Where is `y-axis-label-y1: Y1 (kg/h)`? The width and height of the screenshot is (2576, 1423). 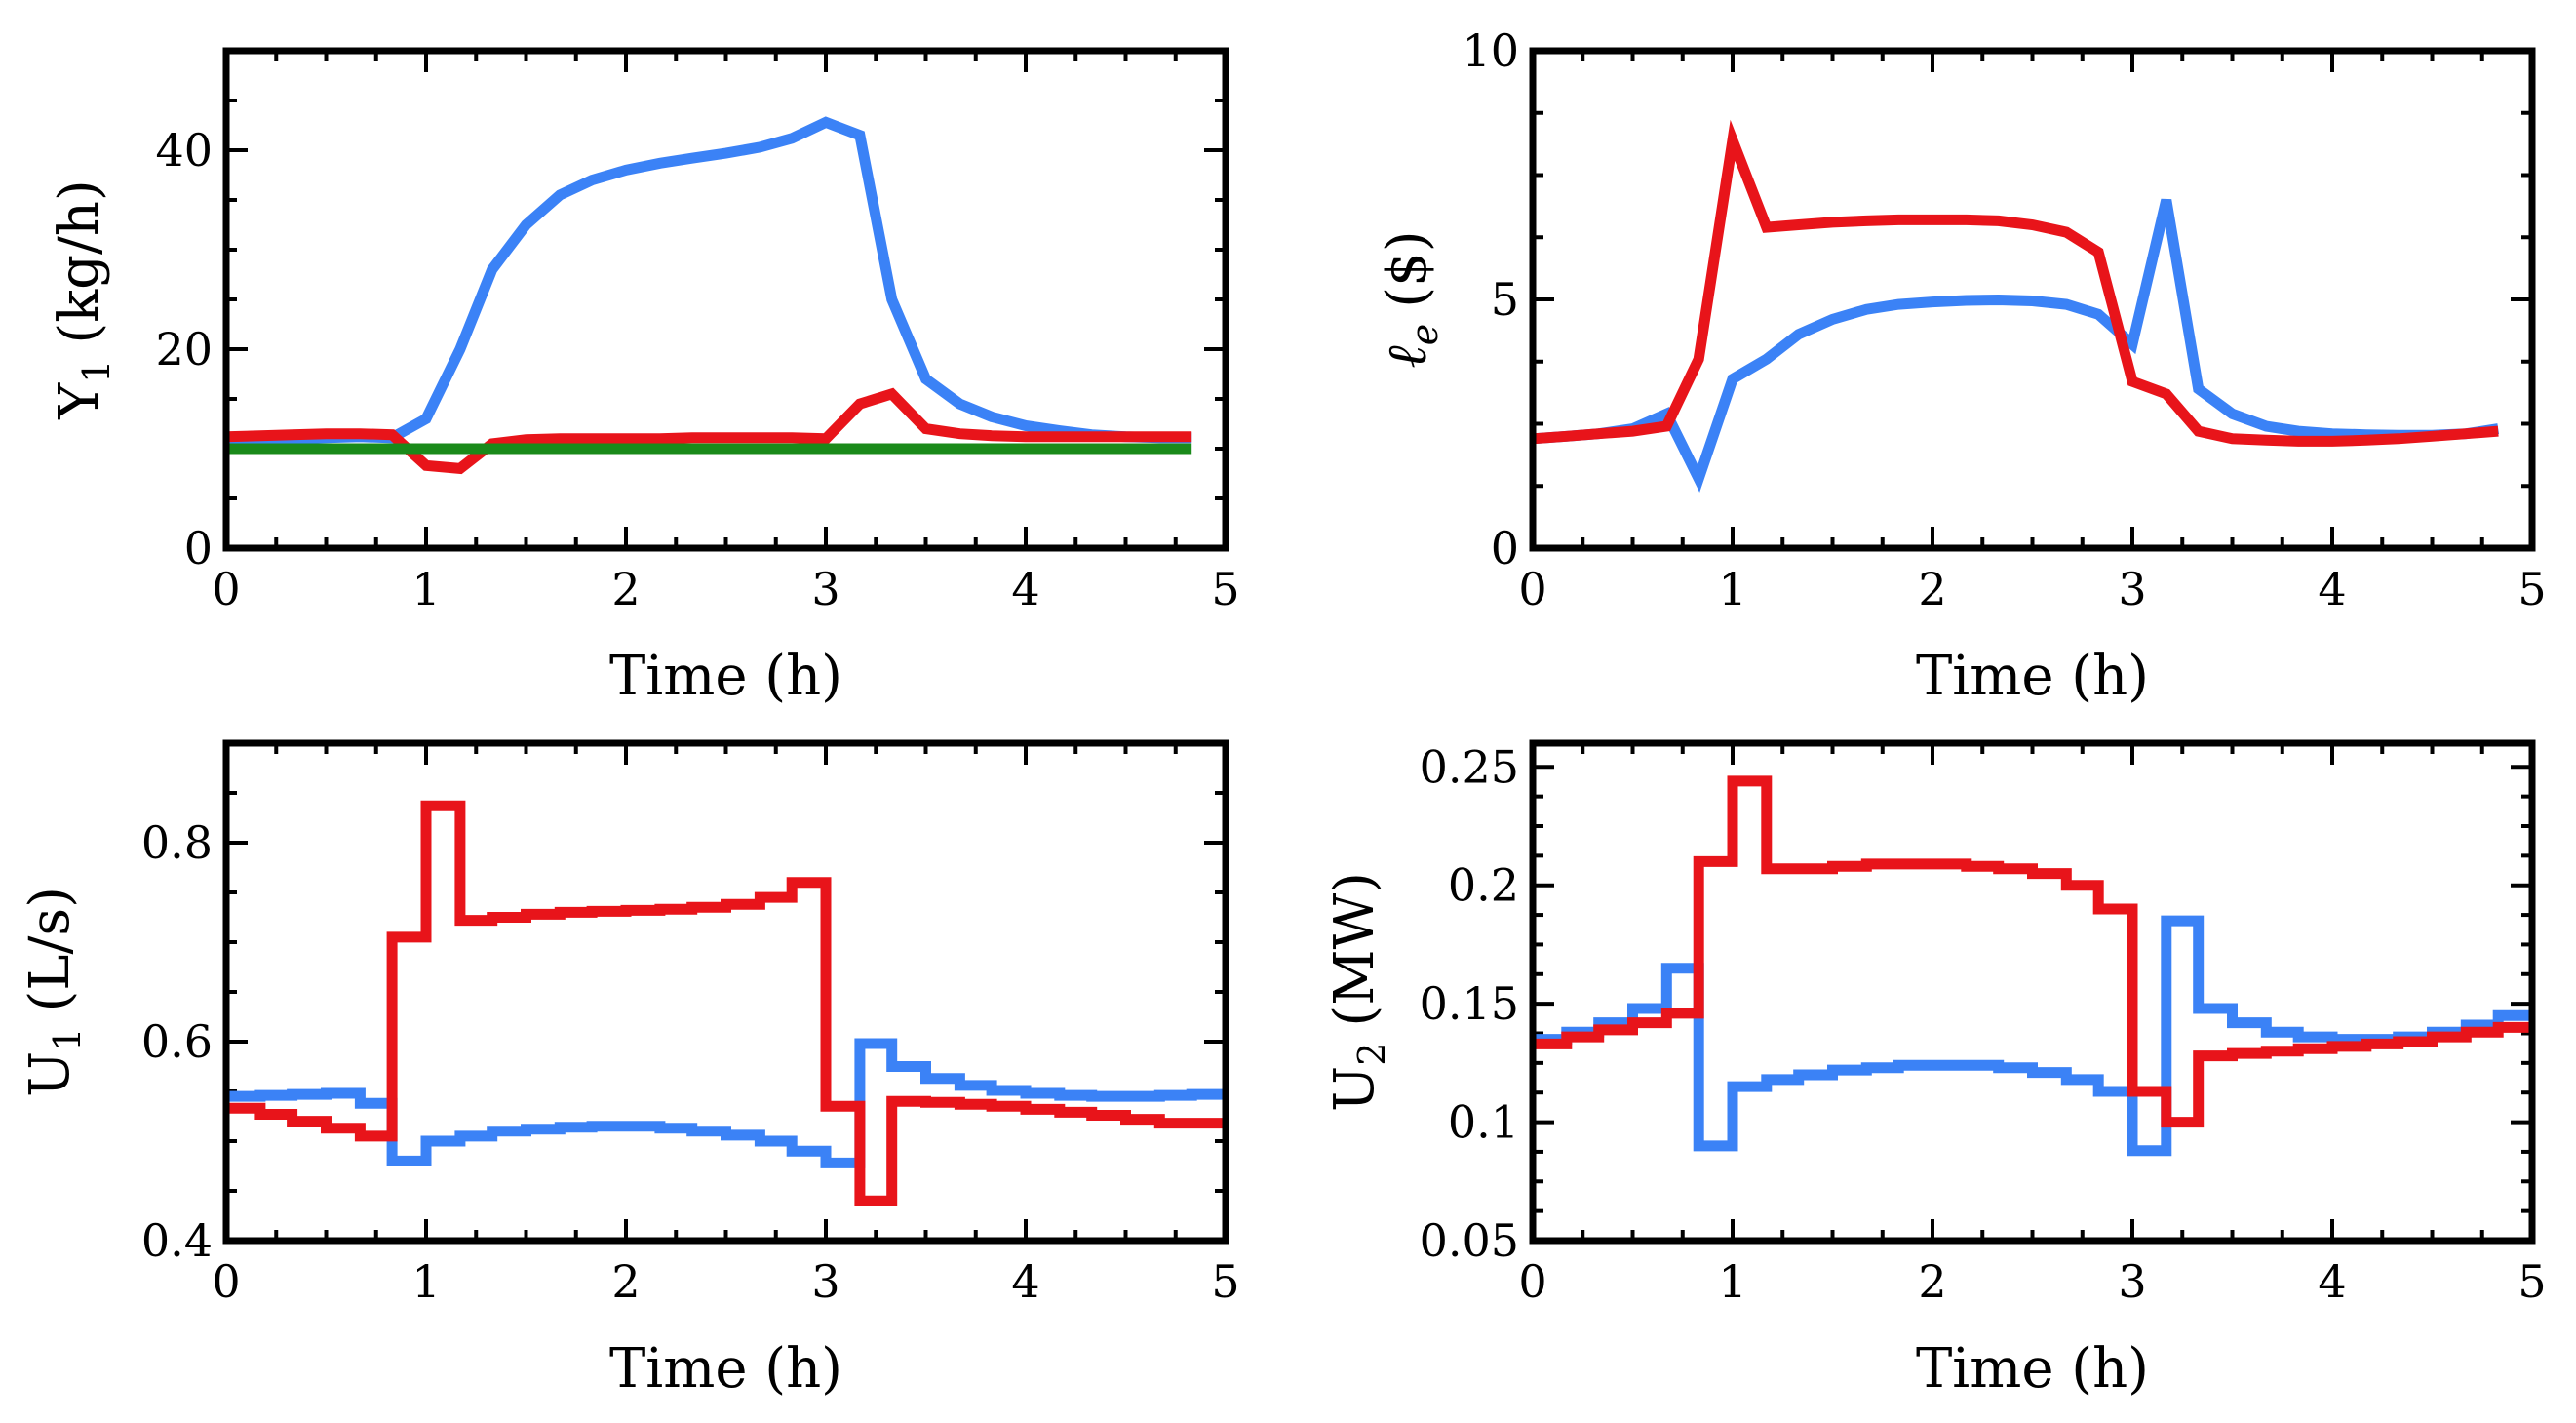
y-axis-label-y1: Y1 (kg/h) is located at coordinates (83, 299).